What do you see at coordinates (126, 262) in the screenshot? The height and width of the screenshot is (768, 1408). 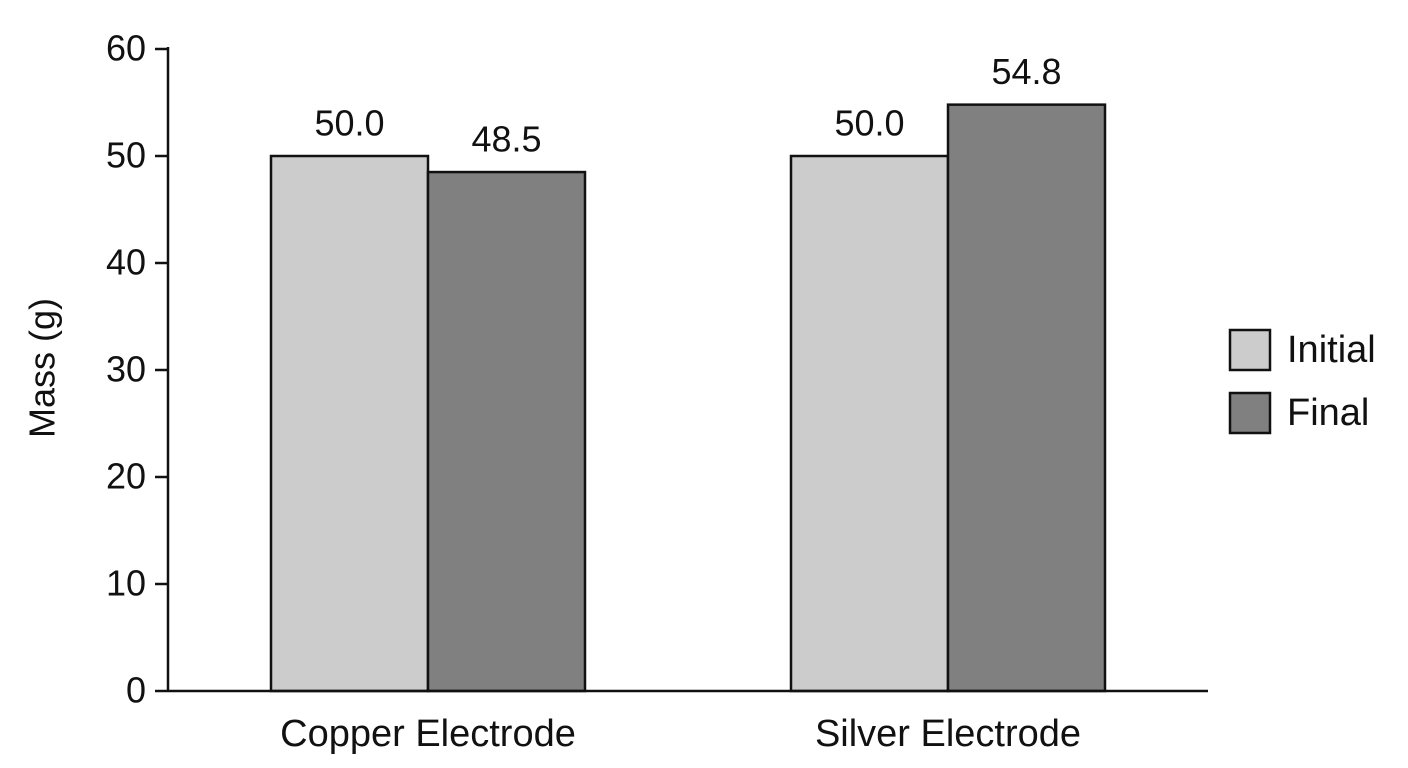 I see `y-tick-label: 40` at bounding box center [126, 262].